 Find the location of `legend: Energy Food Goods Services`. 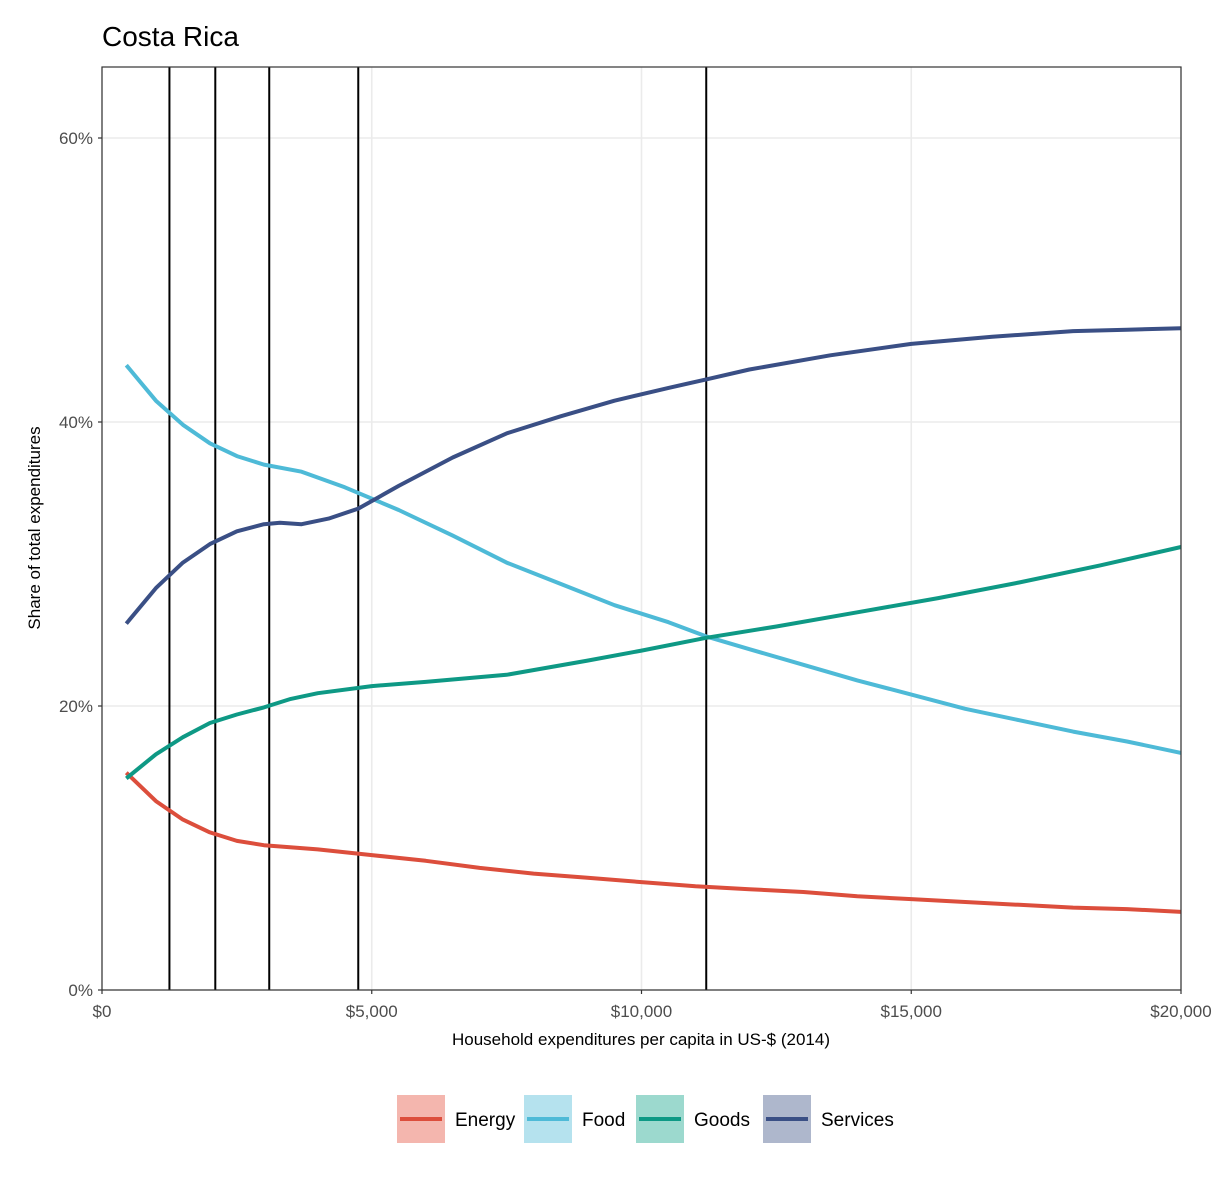

legend: Energy Food Goods Services is located at coordinates (645, 1119).